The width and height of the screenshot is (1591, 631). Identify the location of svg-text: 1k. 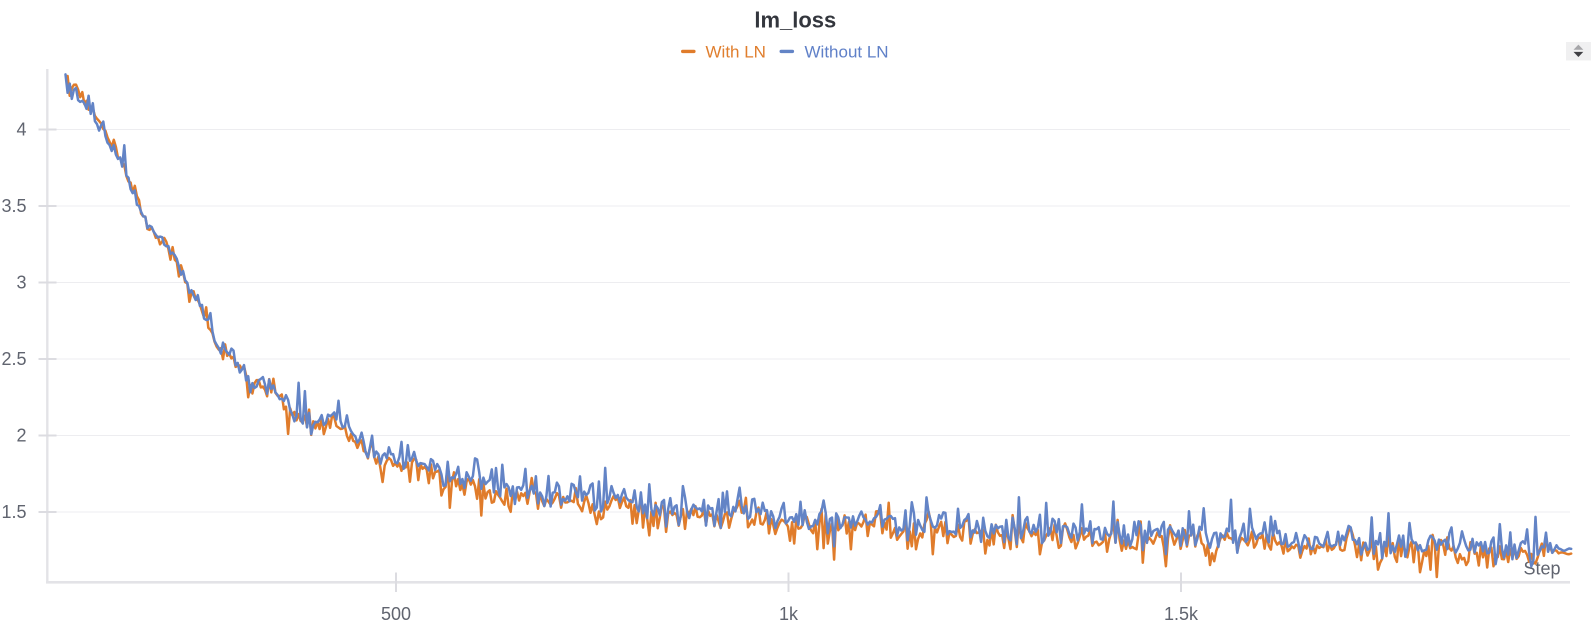
(789, 614).